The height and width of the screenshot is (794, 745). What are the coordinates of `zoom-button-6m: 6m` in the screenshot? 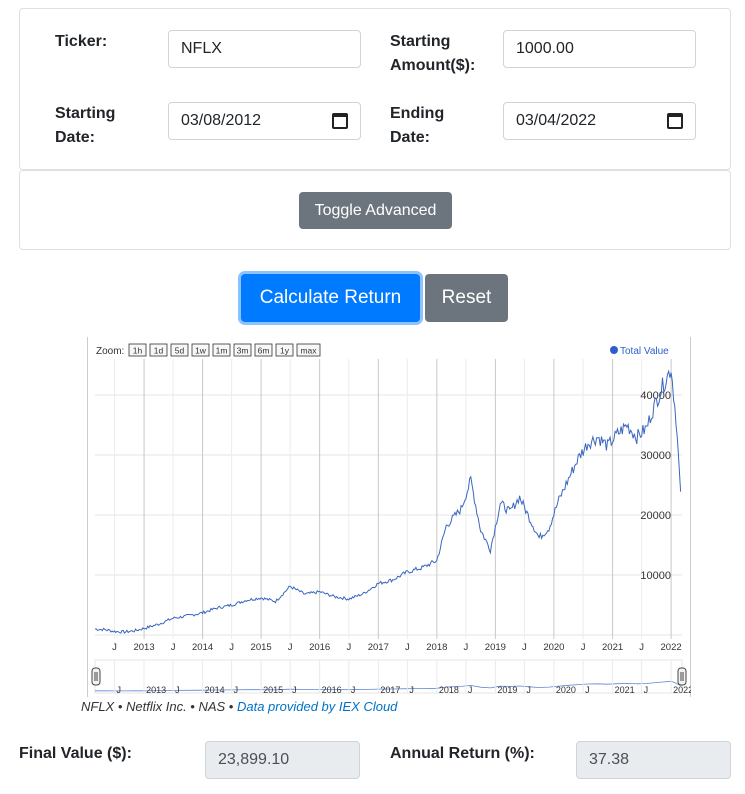 It's located at (263, 350).